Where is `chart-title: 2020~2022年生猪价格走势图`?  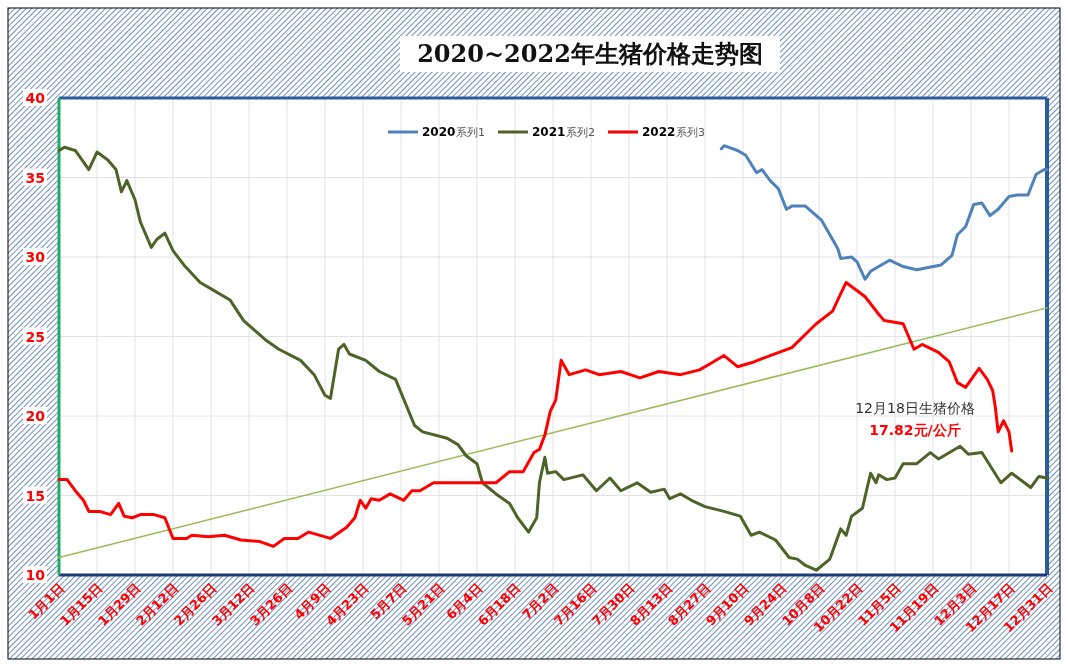 chart-title: 2020~2022年生猪价格走势图 is located at coordinates (590, 53).